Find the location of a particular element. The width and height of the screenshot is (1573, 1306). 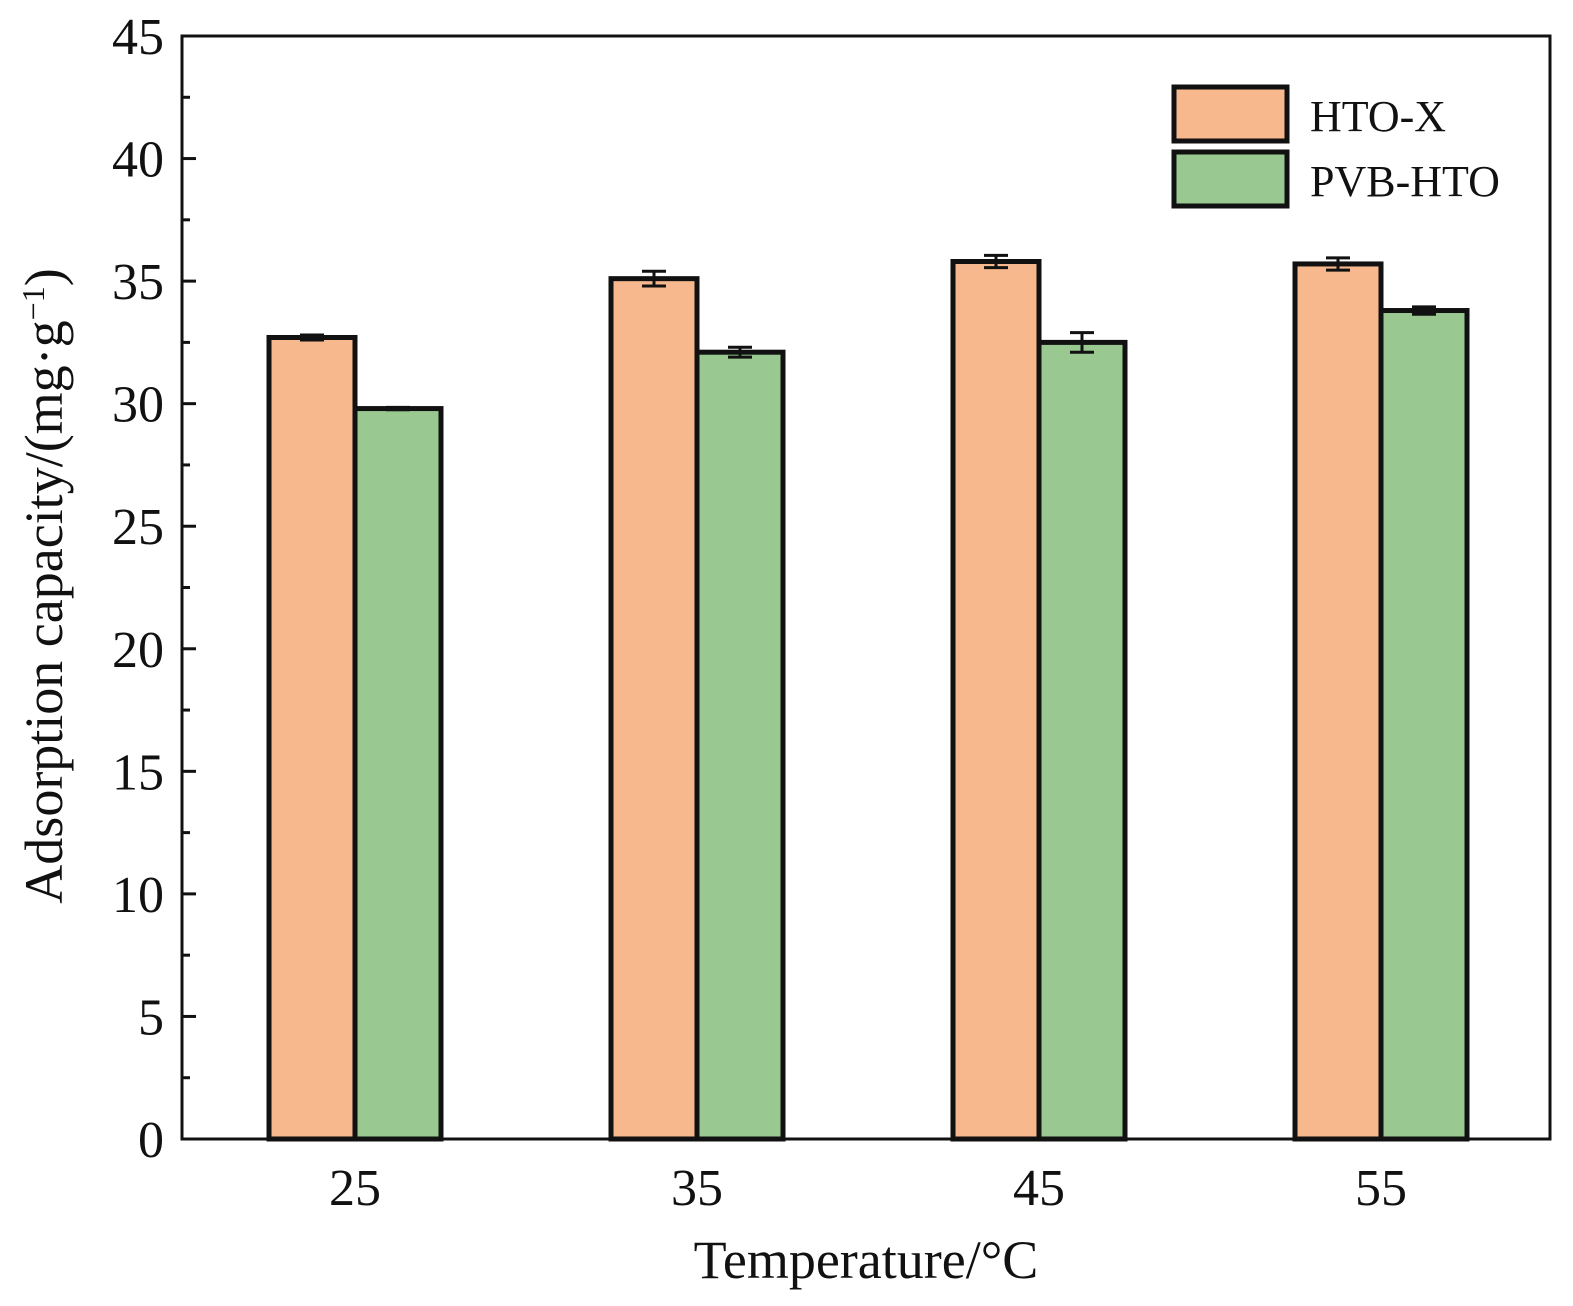

y-axis-title-superscript: −1 is located at coordinates (33, 303).